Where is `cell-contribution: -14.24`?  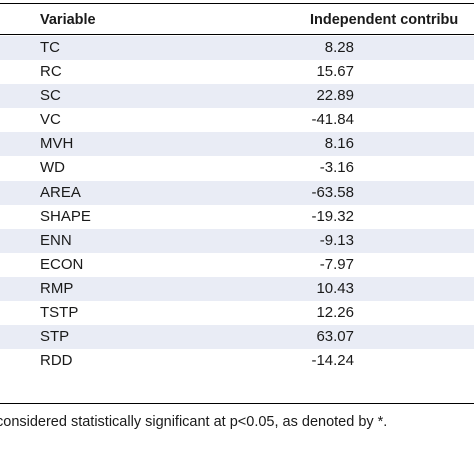
cell-contribution: -14.24 is located at coordinates (332, 361).